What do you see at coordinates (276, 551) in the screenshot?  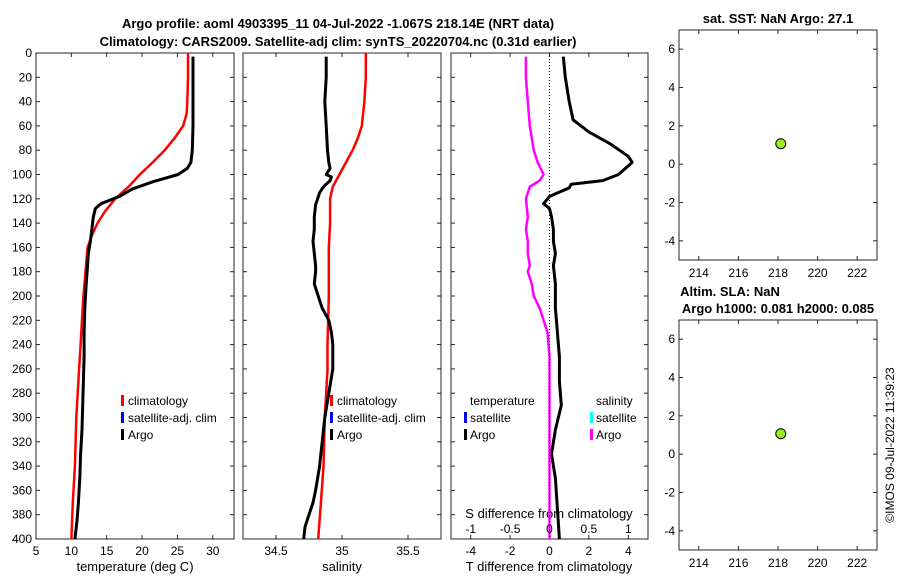 I see `x-tick-label: 34.5` at bounding box center [276, 551].